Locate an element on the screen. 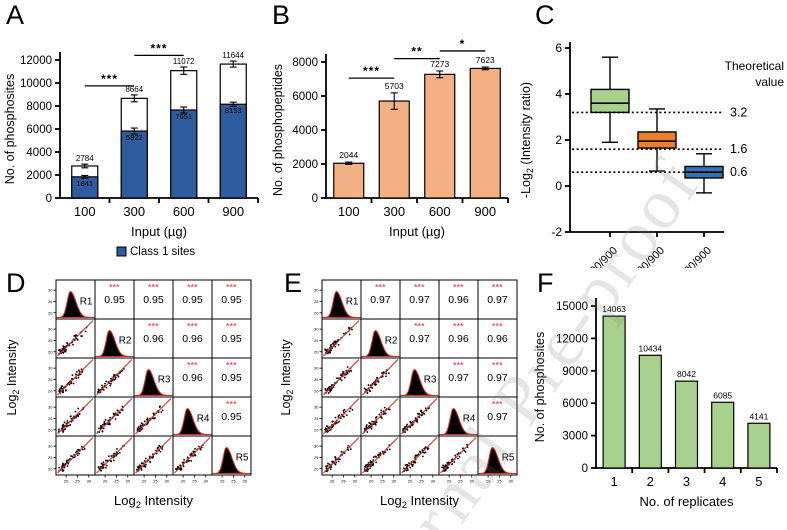  svg-text: 11644 is located at coordinates (233, 55).